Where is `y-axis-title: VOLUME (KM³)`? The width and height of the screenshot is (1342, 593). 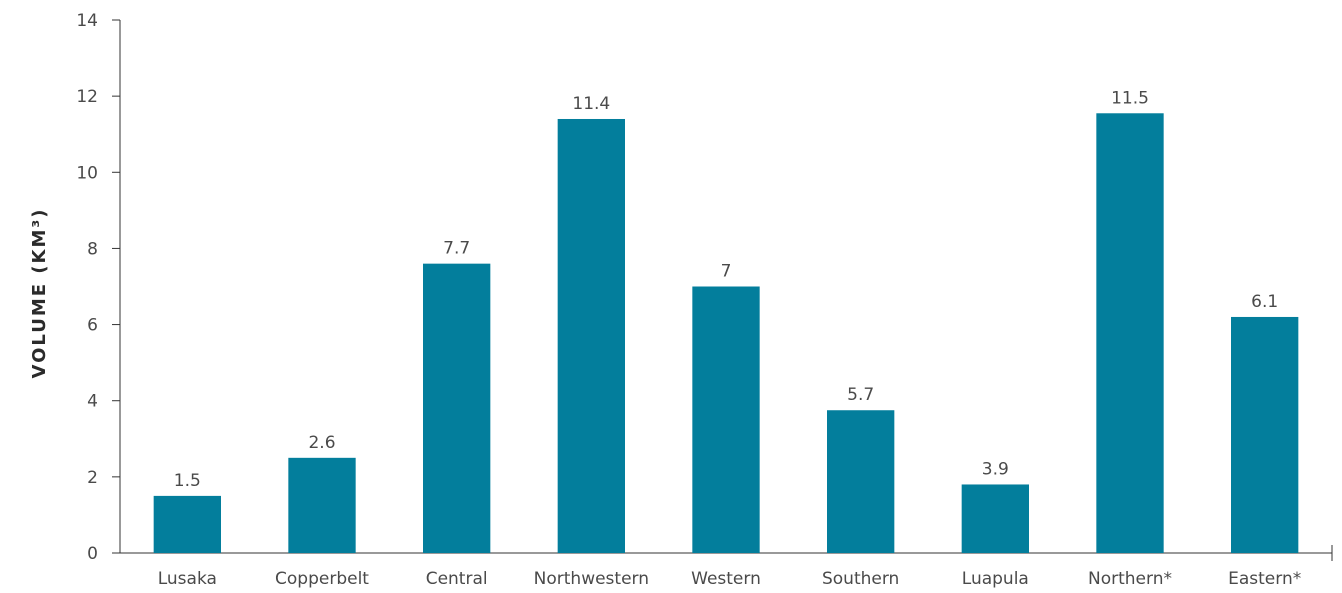
y-axis-title: VOLUME (KM³) is located at coordinates (39, 292).